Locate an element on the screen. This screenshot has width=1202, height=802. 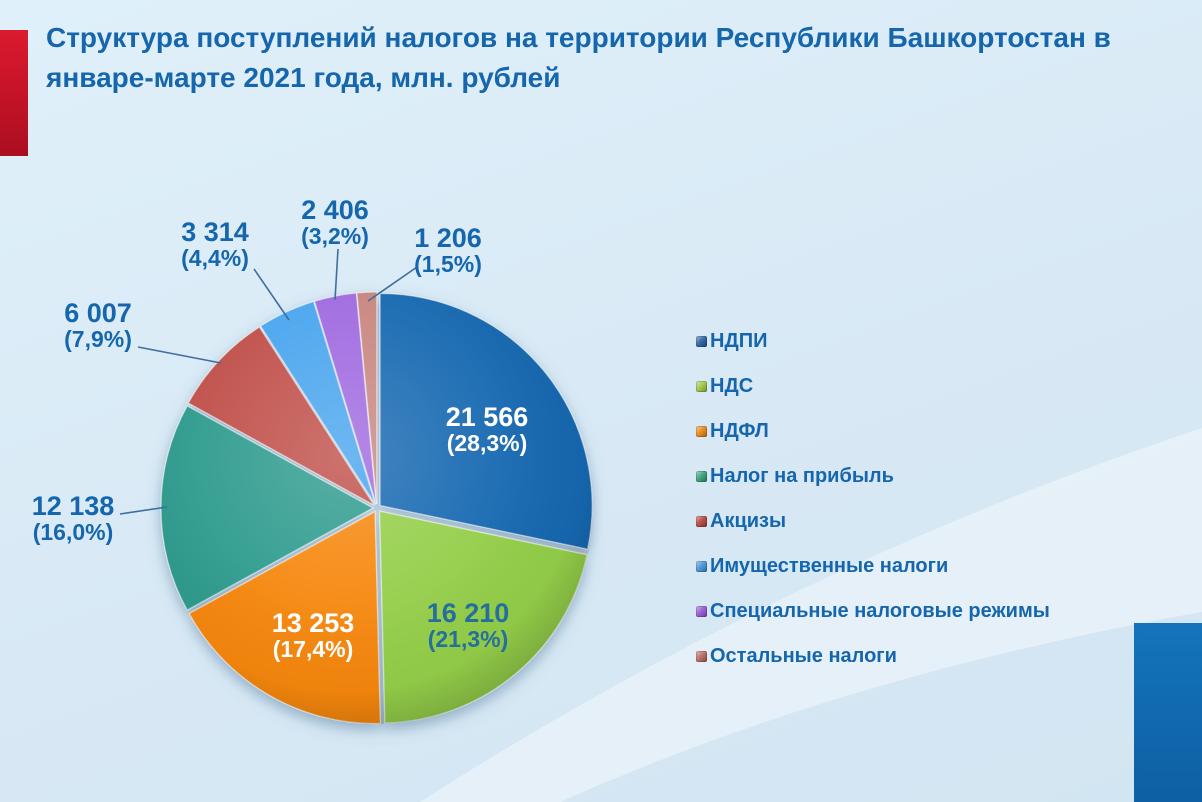
legend-item: Налог на прибыль is located at coordinates (873, 476).